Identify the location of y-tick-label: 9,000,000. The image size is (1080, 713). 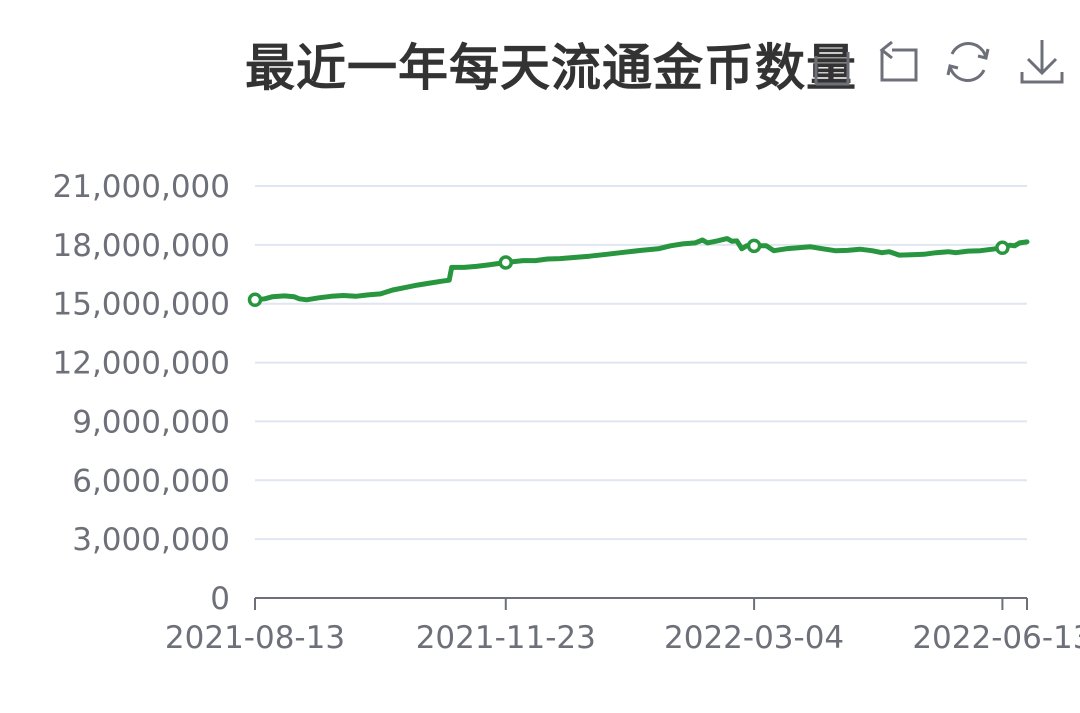
(151, 422).